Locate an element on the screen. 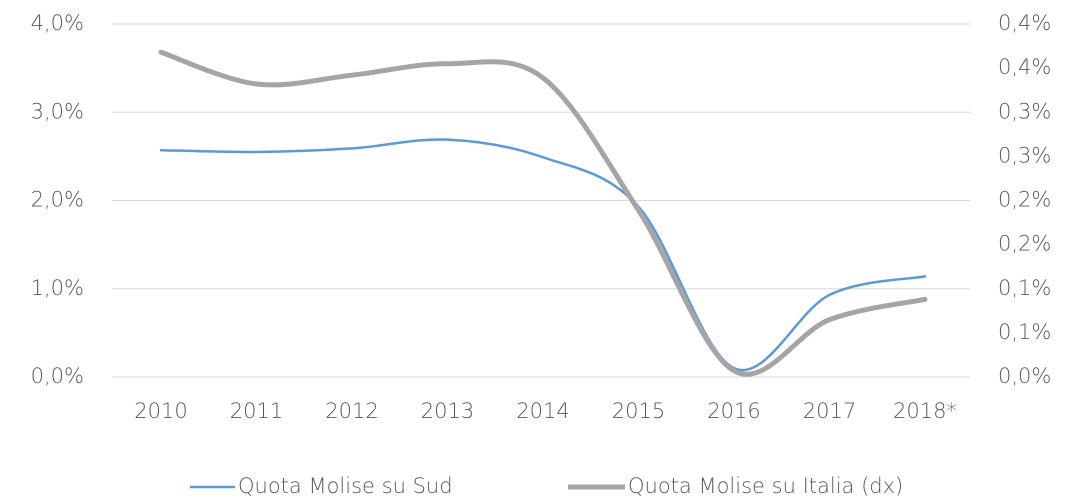 This screenshot has height=500, width=1068. x-tick-label: 2010 is located at coordinates (160, 411).